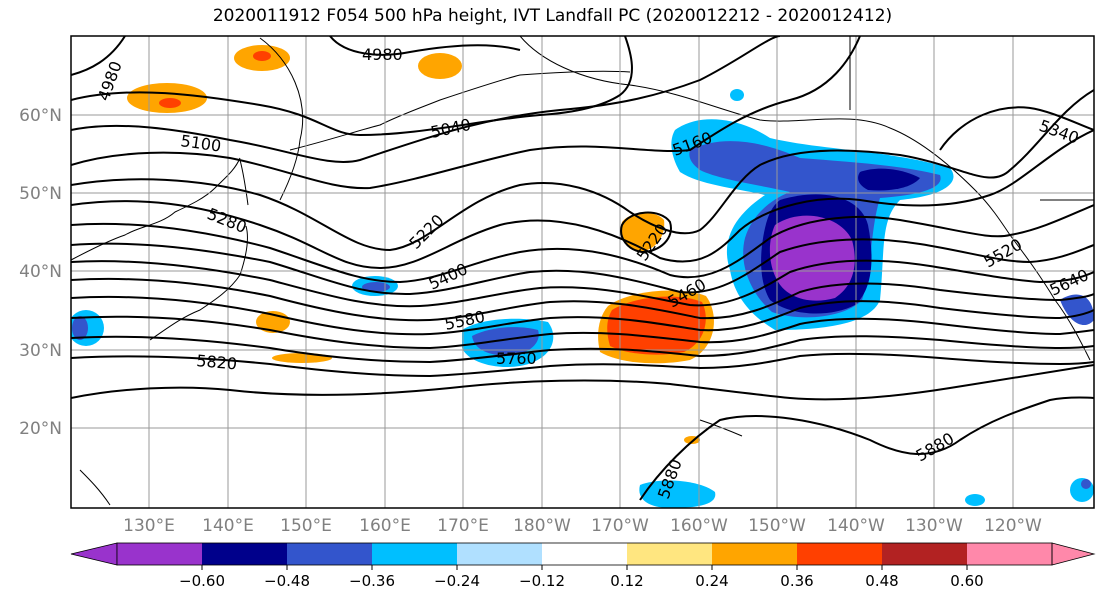  Describe the element at coordinates (227, 220) in the screenshot. I see `contour-label: 5280` at that location.